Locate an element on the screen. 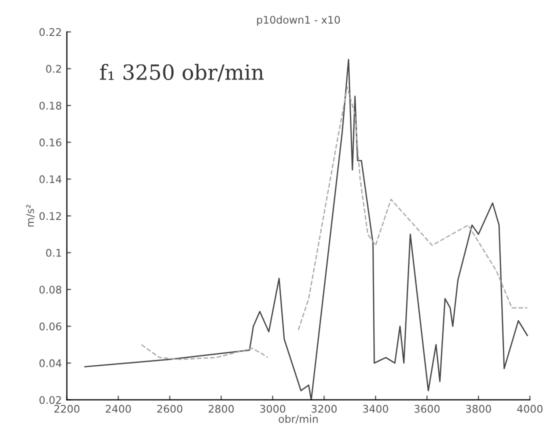 The width and height of the screenshot is (548, 437). y-tick-label: 0.04 is located at coordinates (50, 363).